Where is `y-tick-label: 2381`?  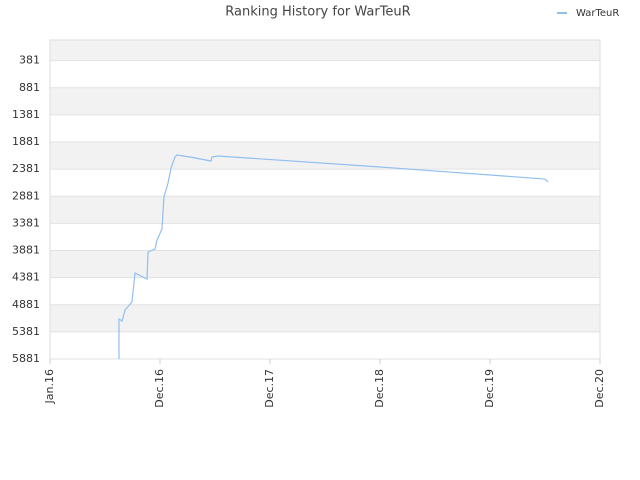 y-tick-label: 2381 is located at coordinates (26, 168).